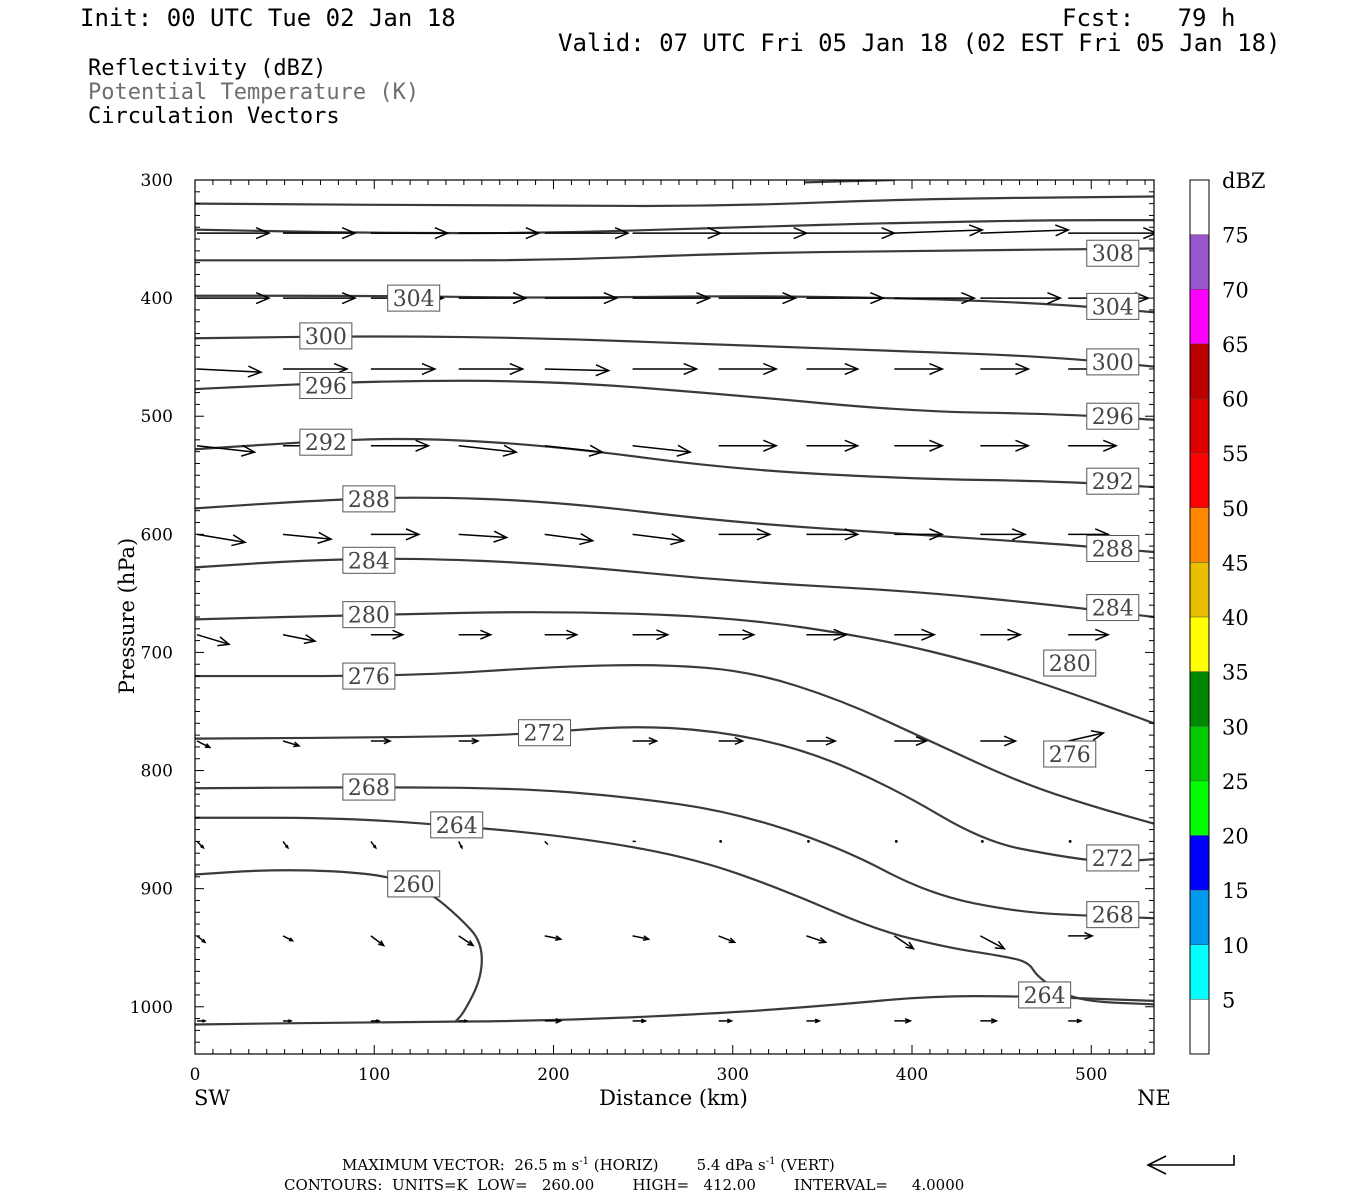  I want to click on contour-label-260: 260, so click(414, 884).